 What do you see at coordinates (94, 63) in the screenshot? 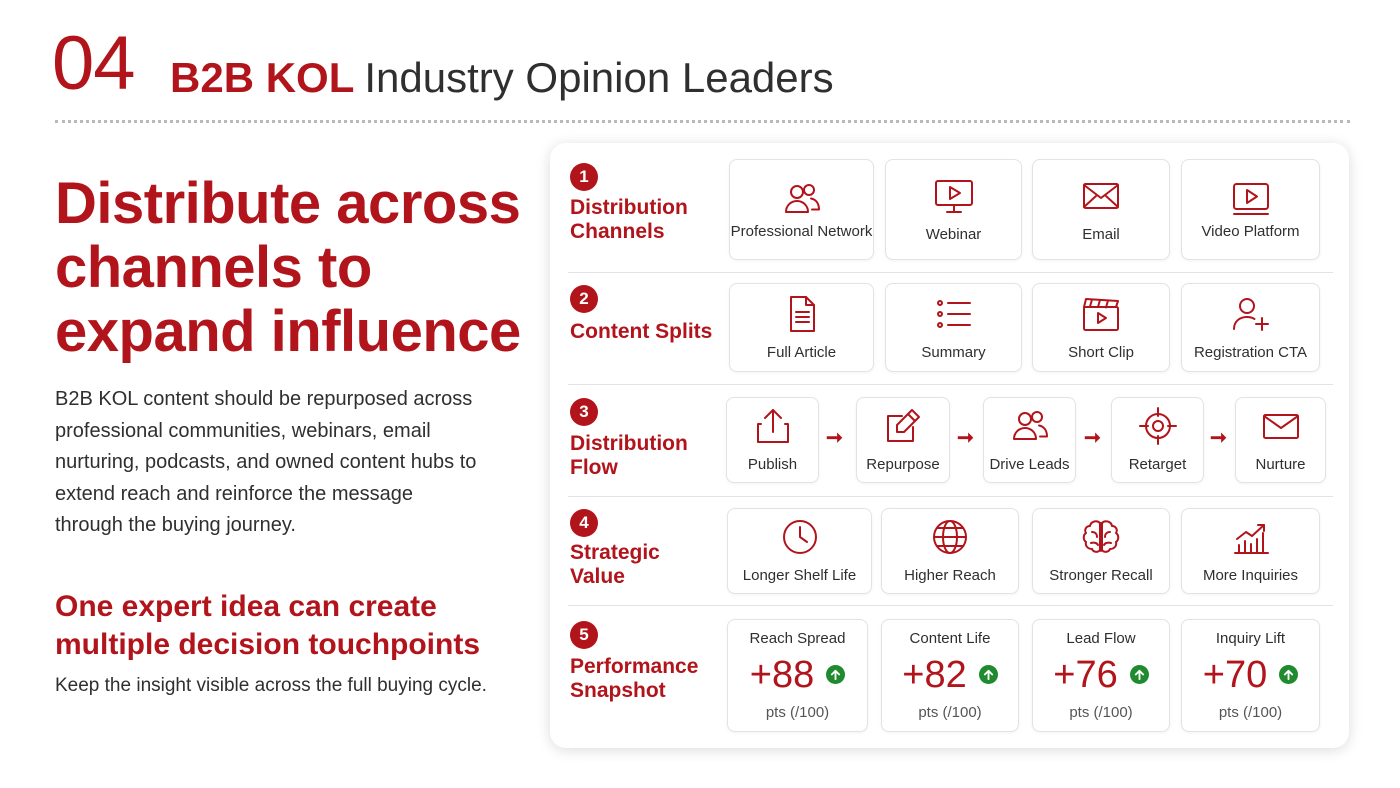
I see `section-number: 04` at bounding box center [94, 63].